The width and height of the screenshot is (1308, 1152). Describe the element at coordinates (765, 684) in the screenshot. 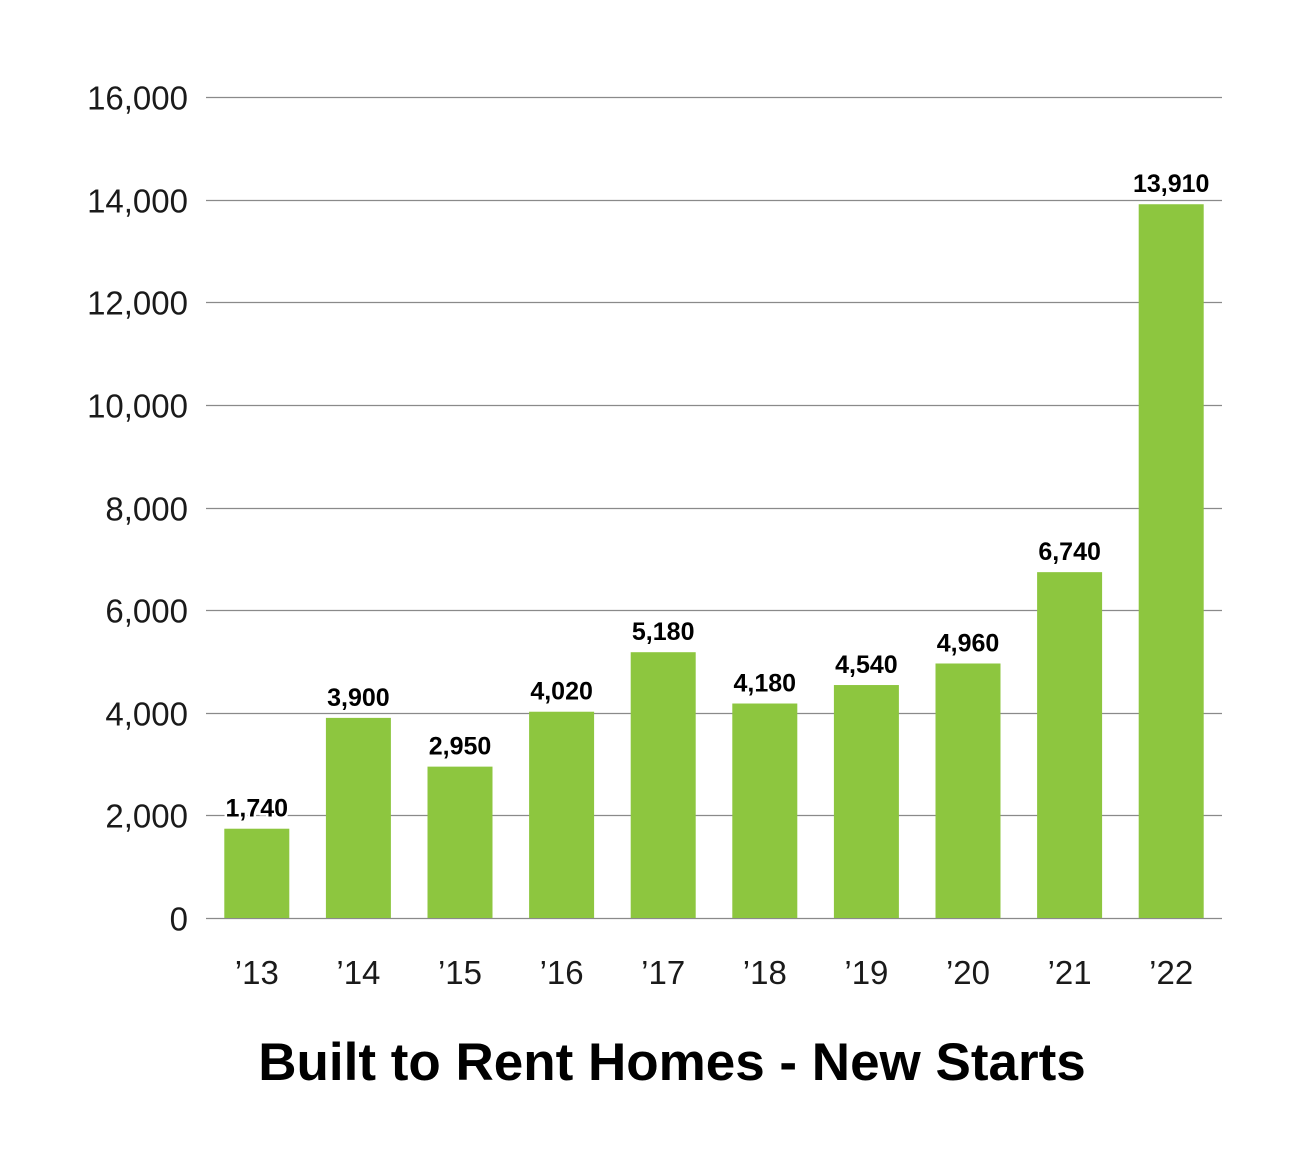

I see `bar-value-label: 4,180` at that location.